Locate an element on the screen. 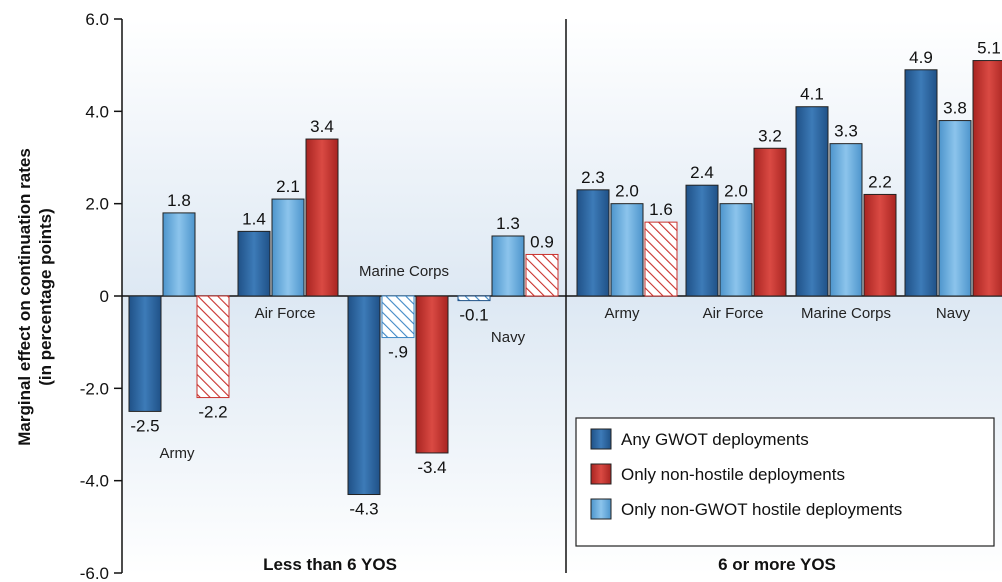 The width and height of the screenshot is (1002, 582). bar-value-label: -2.2 is located at coordinates (212, 412).